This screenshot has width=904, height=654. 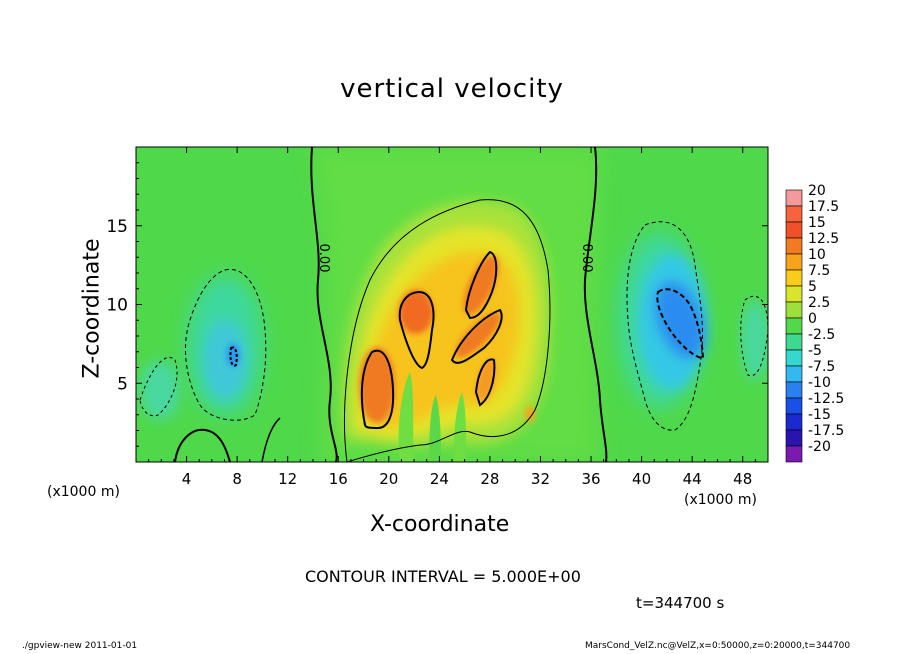 I want to click on contour-10-d, so click(x=476, y=336).